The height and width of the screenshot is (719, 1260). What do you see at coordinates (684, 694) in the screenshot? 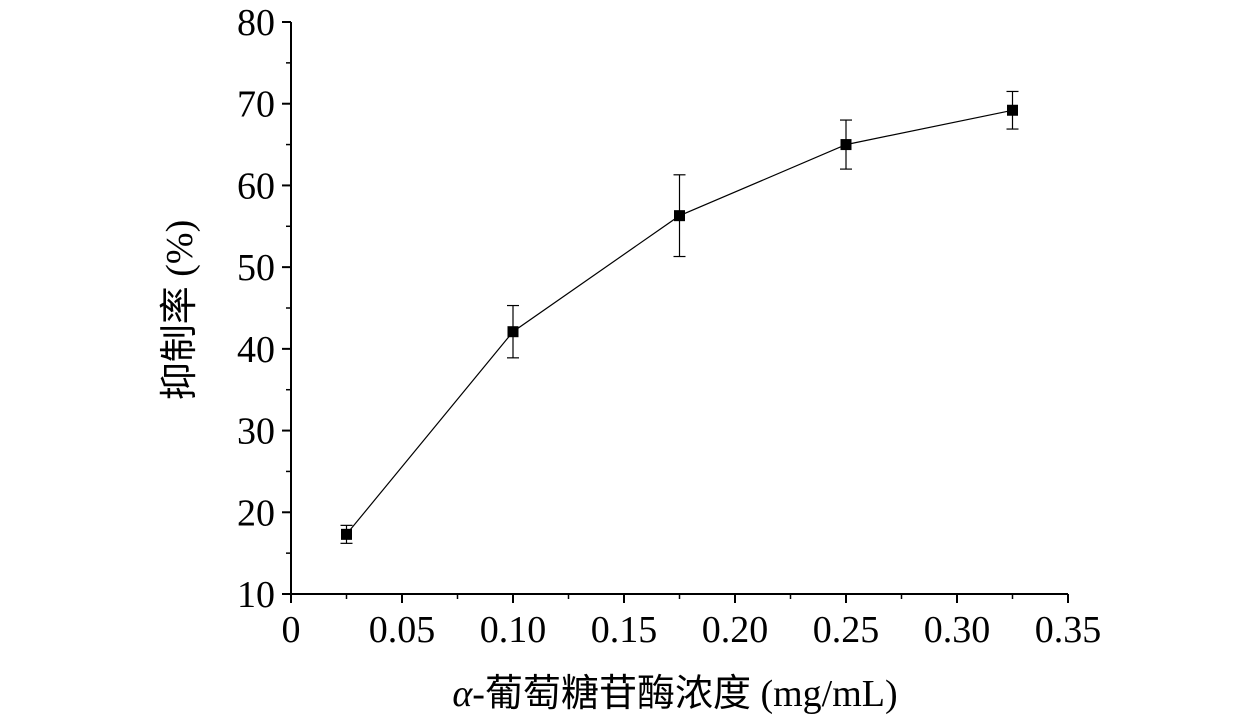
I see `x-axis-title-rest: -葡萄糖苷酶浓度 (mg/mL)` at bounding box center [684, 694].